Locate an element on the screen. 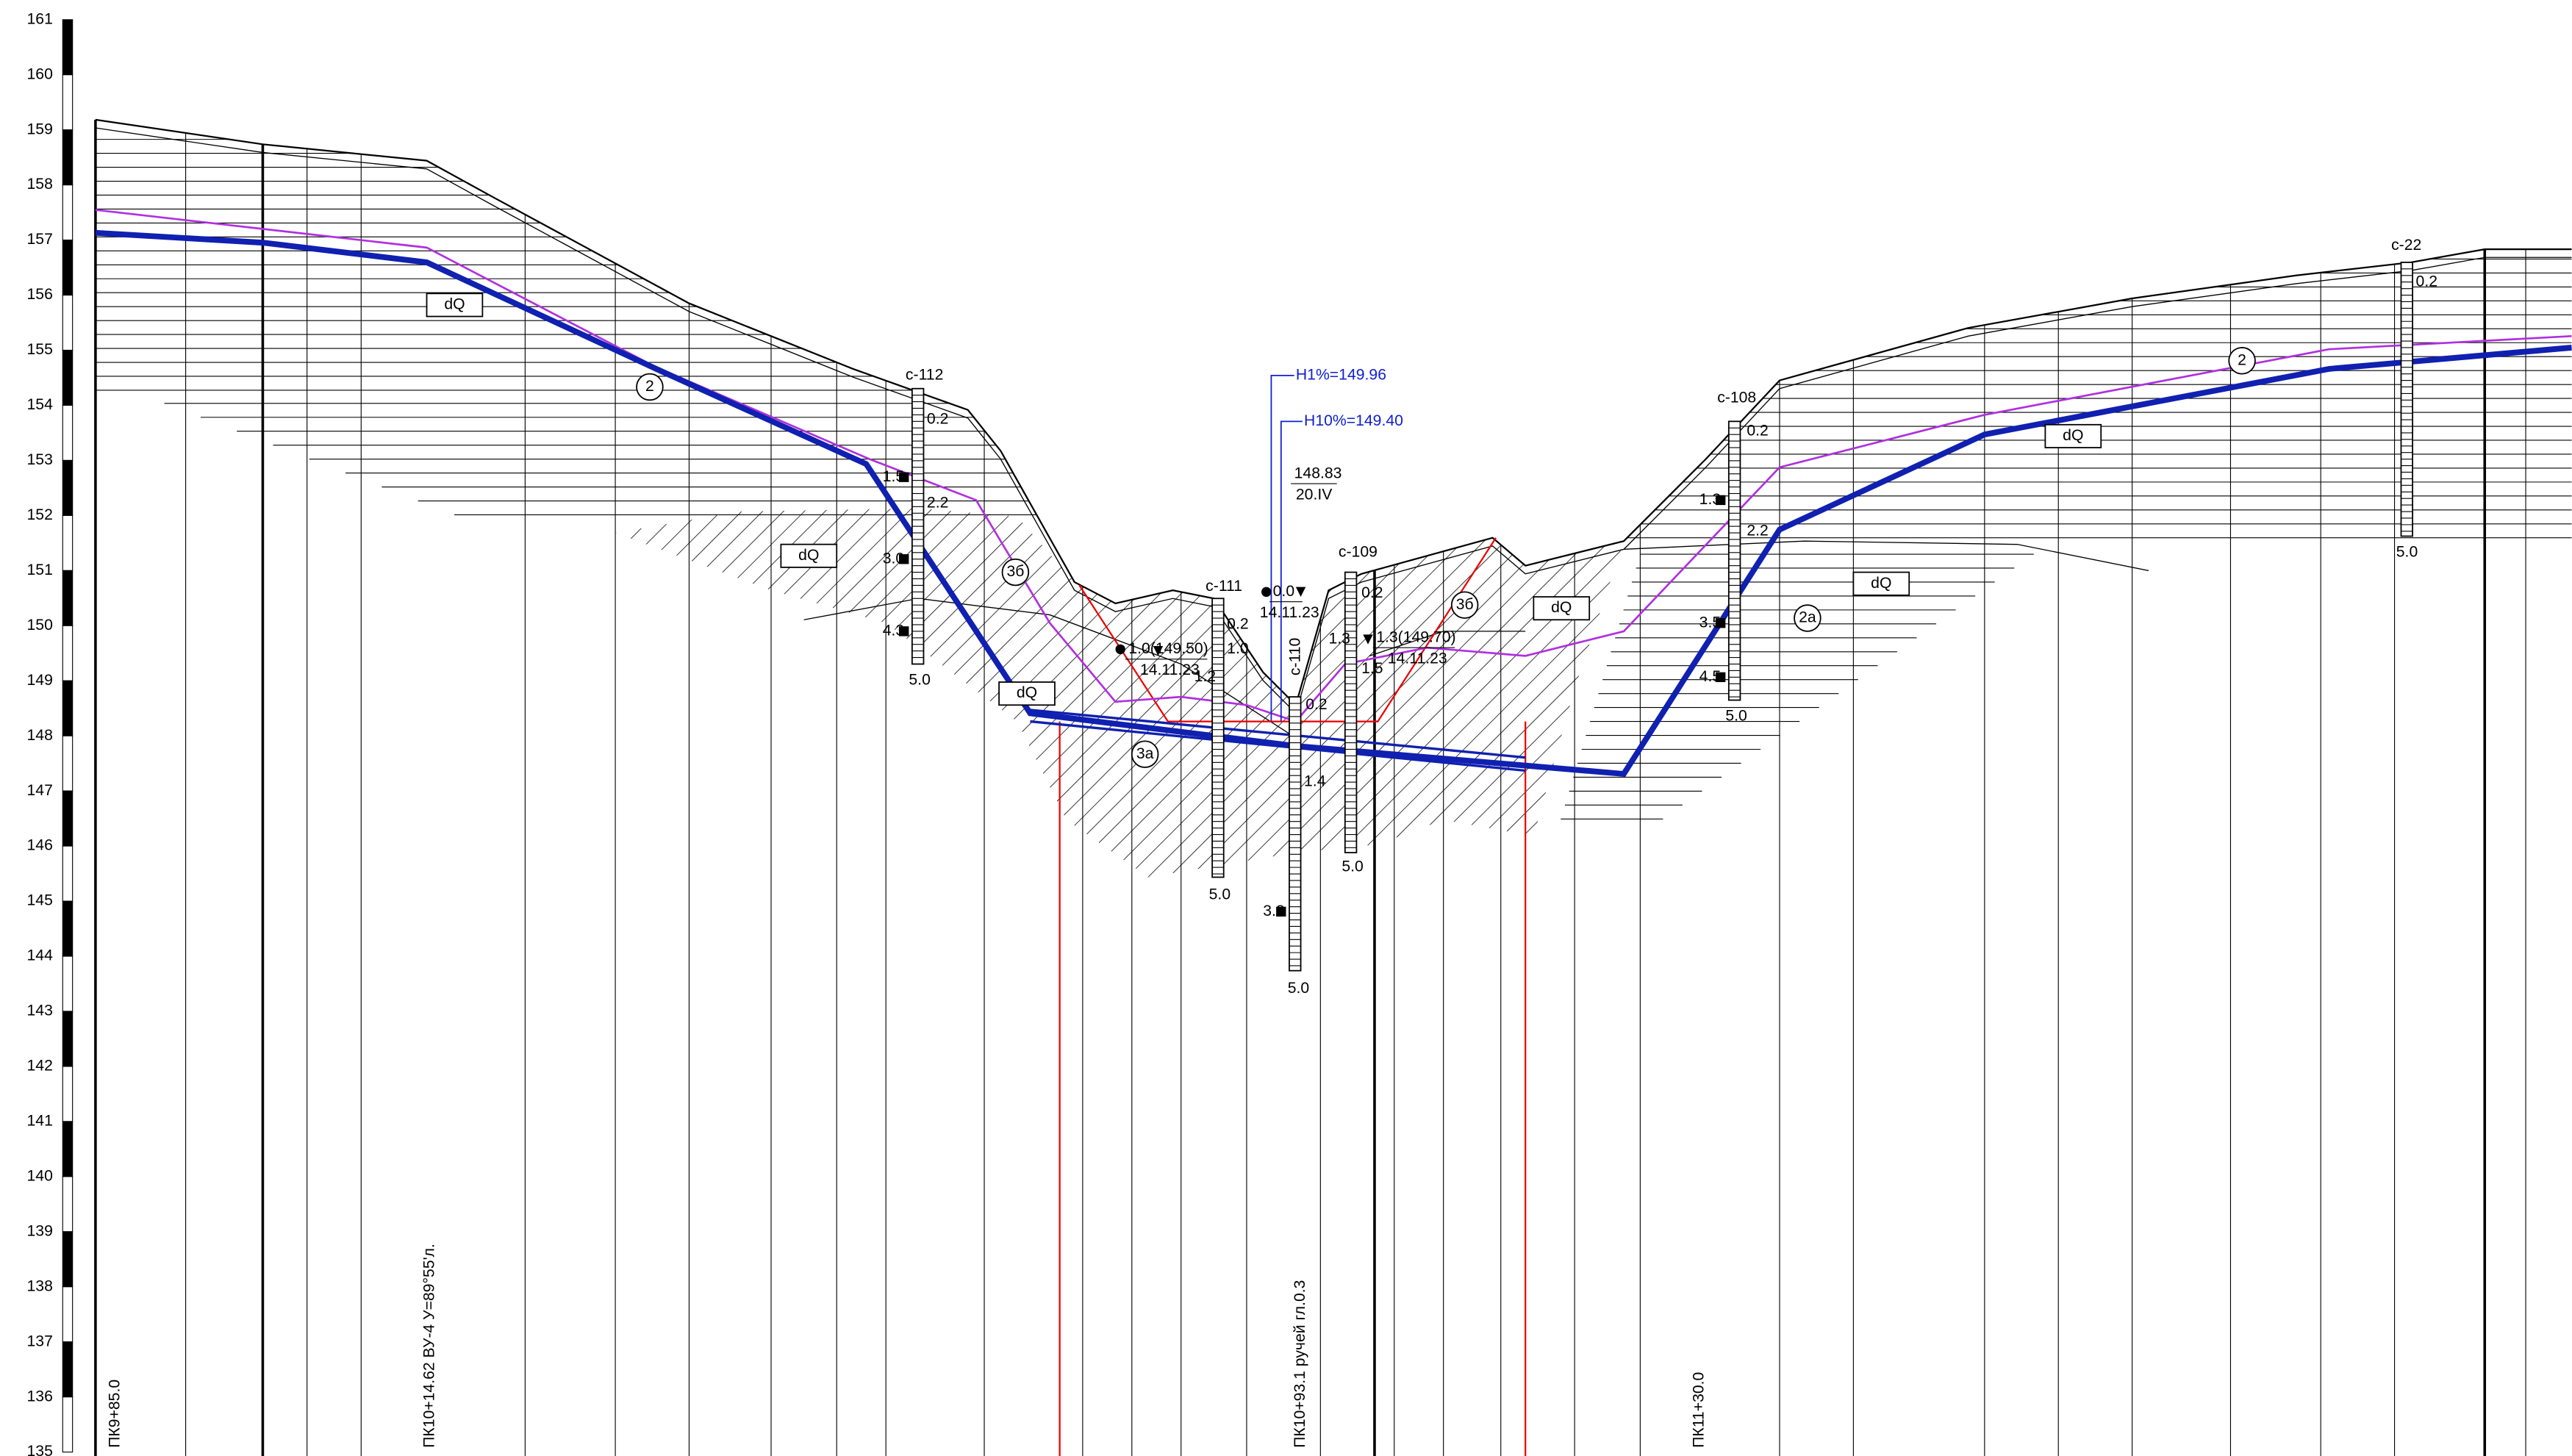  scale-label: 150 is located at coordinates (40, 626).